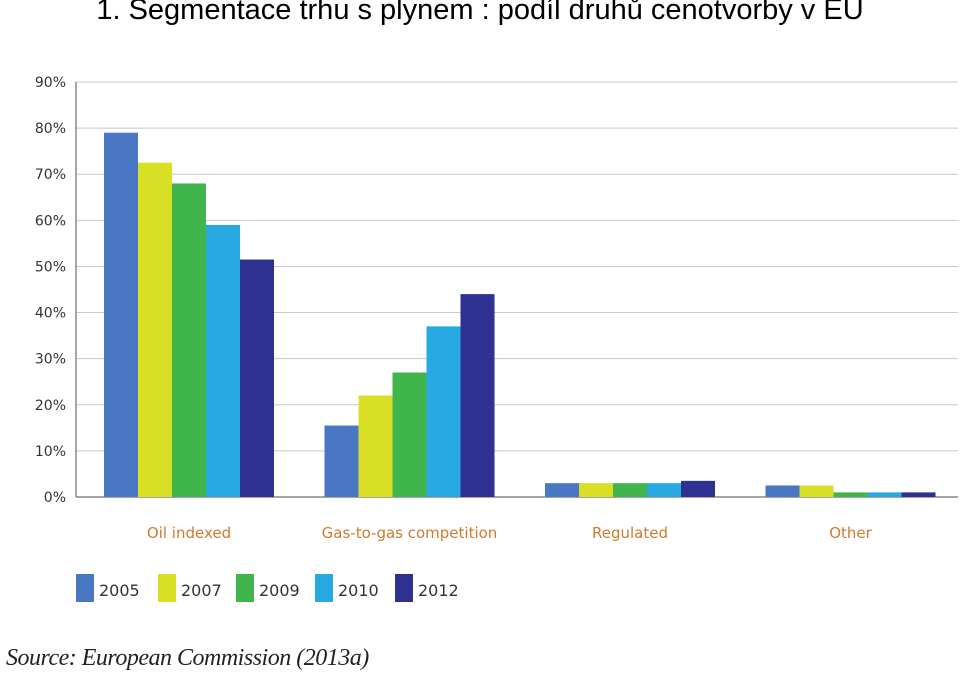 This screenshot has width=960, height=686. Describe the element at coordinates (50, 83) in the screenshot. I see `y-tick-label: 90%` at that location.